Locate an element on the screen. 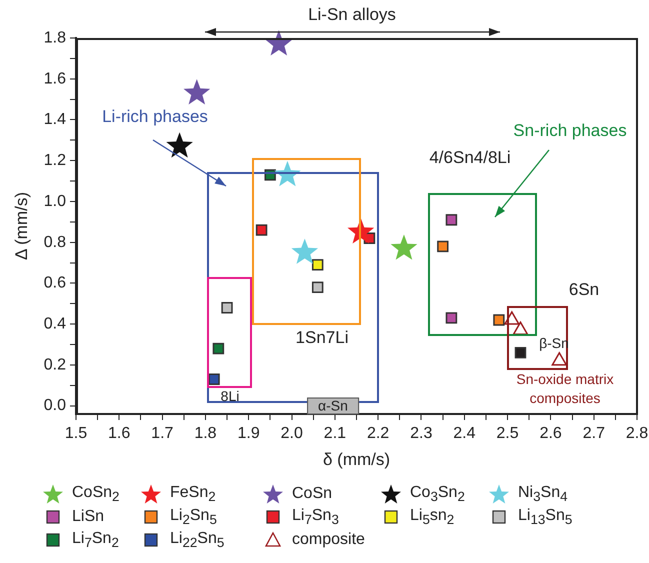  annotation: 8Li is located at coordinates (230, 396).